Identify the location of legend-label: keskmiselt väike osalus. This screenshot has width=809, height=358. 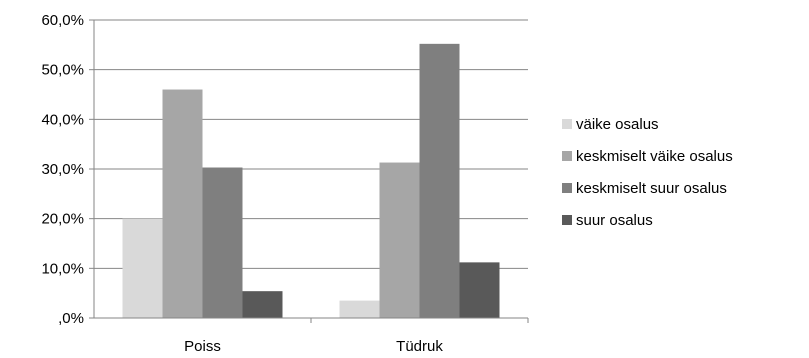
(654, 156).